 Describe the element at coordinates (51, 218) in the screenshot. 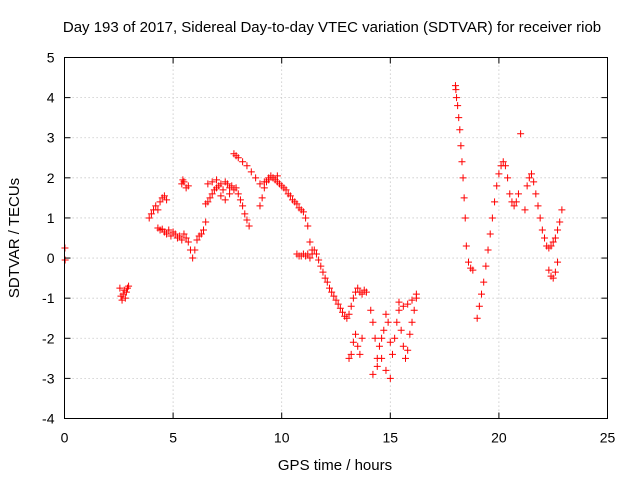

I see `y-tick-label: 1` at that location.